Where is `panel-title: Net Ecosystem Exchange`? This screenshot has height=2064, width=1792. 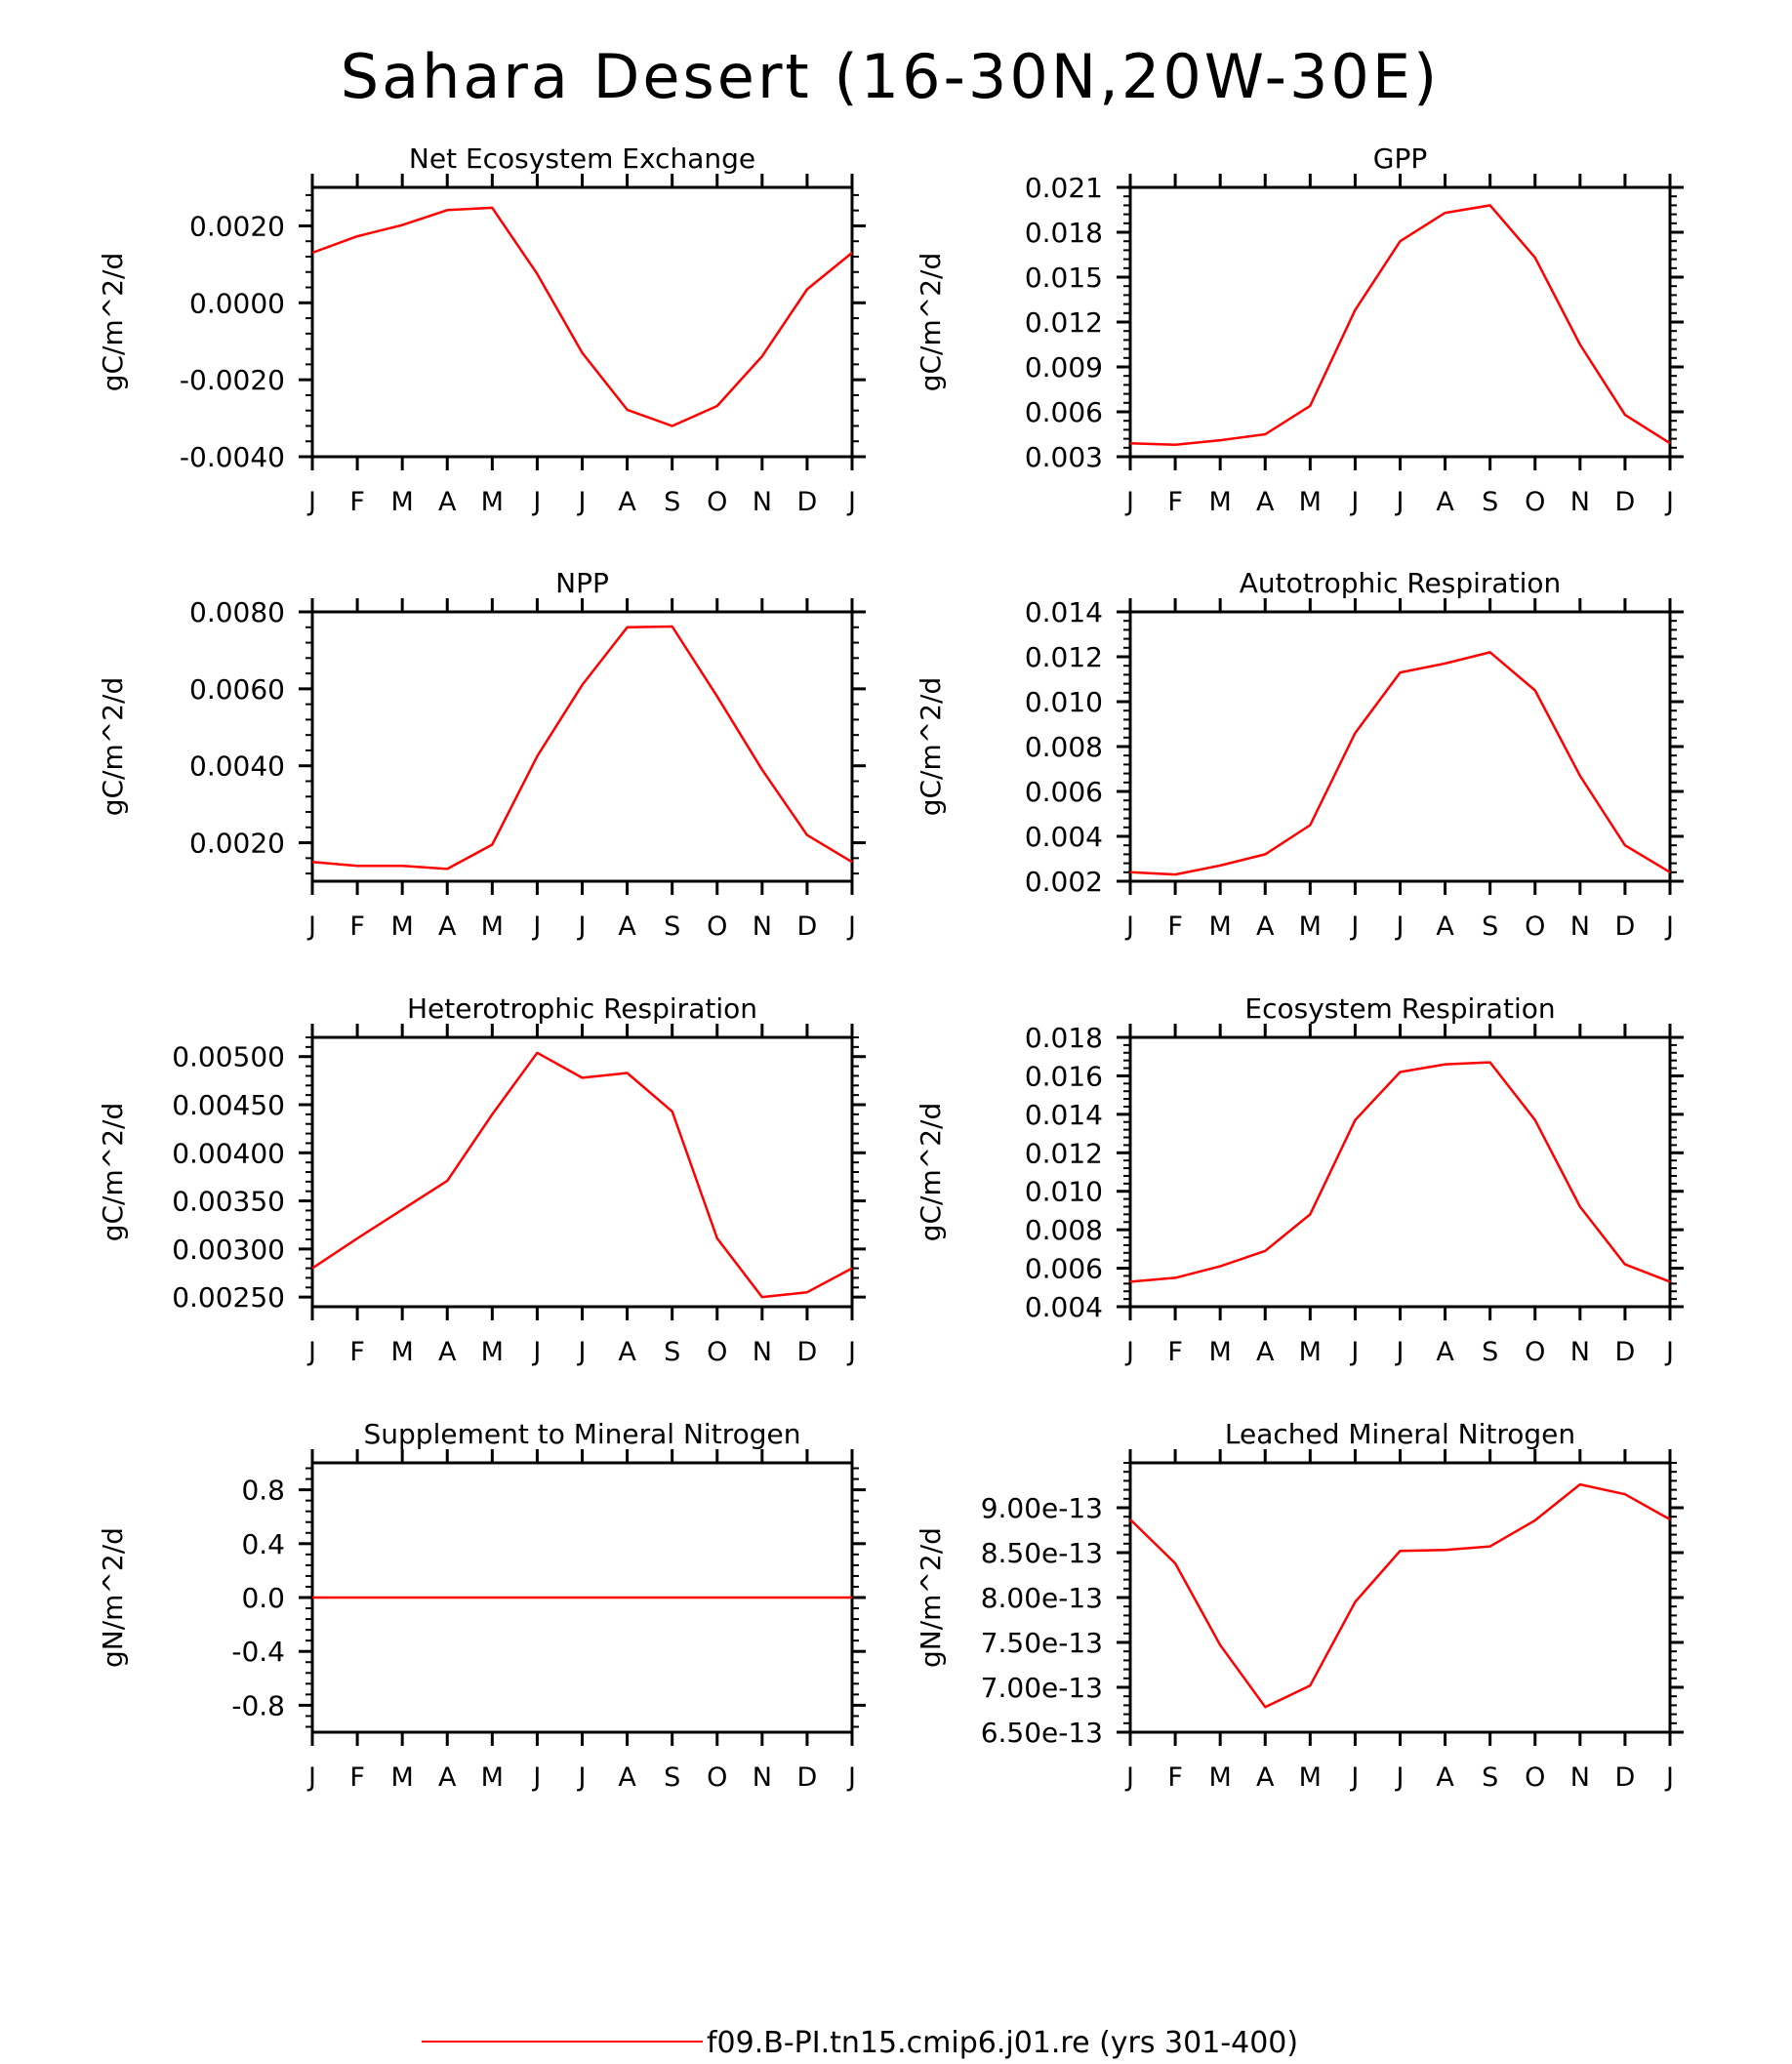 panel-title: Net Ecosystem Exchange is located at coordinates (582, 158).